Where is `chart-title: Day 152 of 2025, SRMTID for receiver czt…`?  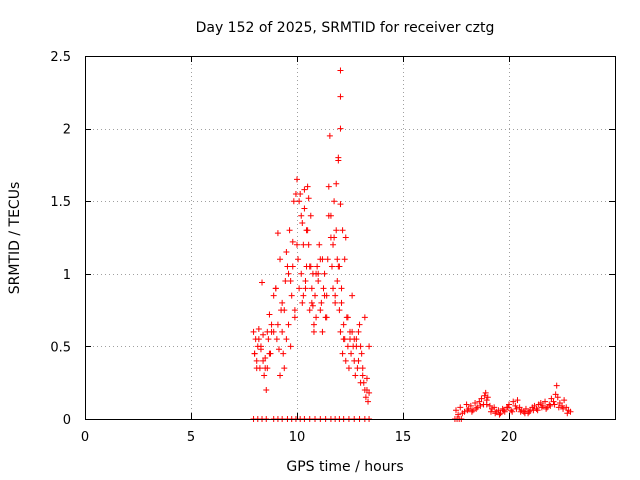 chart-title: Day 152 of 2025, SRMTID for receiver czt… is located at coordinates (345, 28).